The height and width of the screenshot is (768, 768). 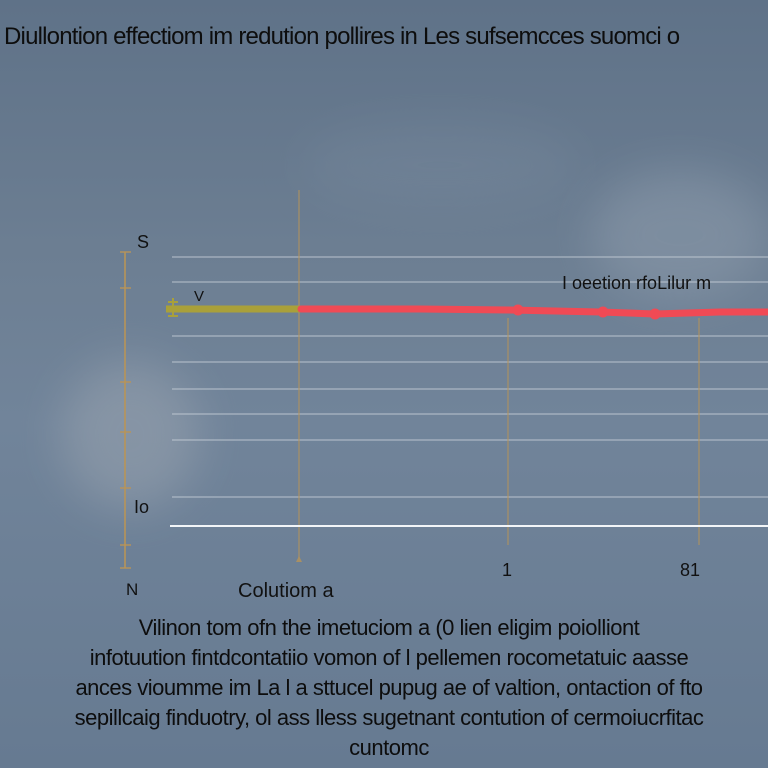 What do you see at coordinates (173, 307) in the screenshot?
I see `series-start-marker` at bounding box center [173, 307].